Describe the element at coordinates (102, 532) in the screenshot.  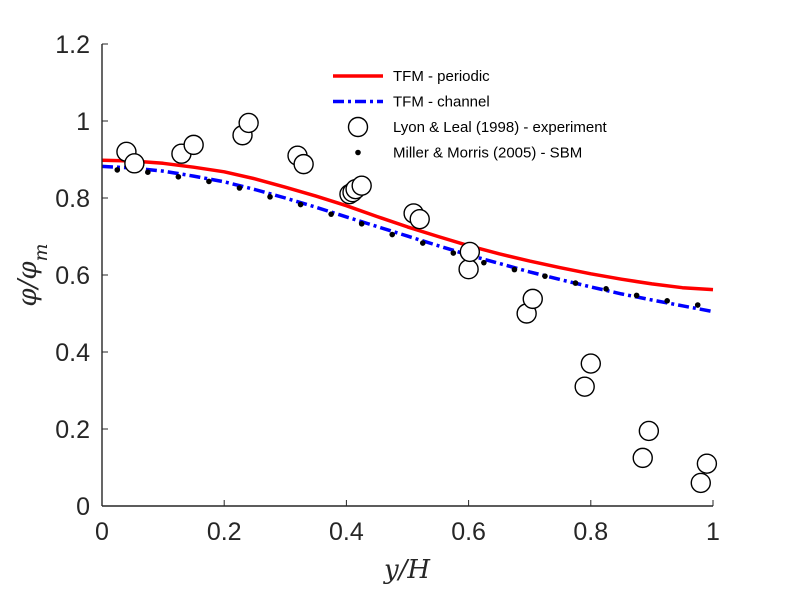
I see `x-tick-label: 0` at that location.